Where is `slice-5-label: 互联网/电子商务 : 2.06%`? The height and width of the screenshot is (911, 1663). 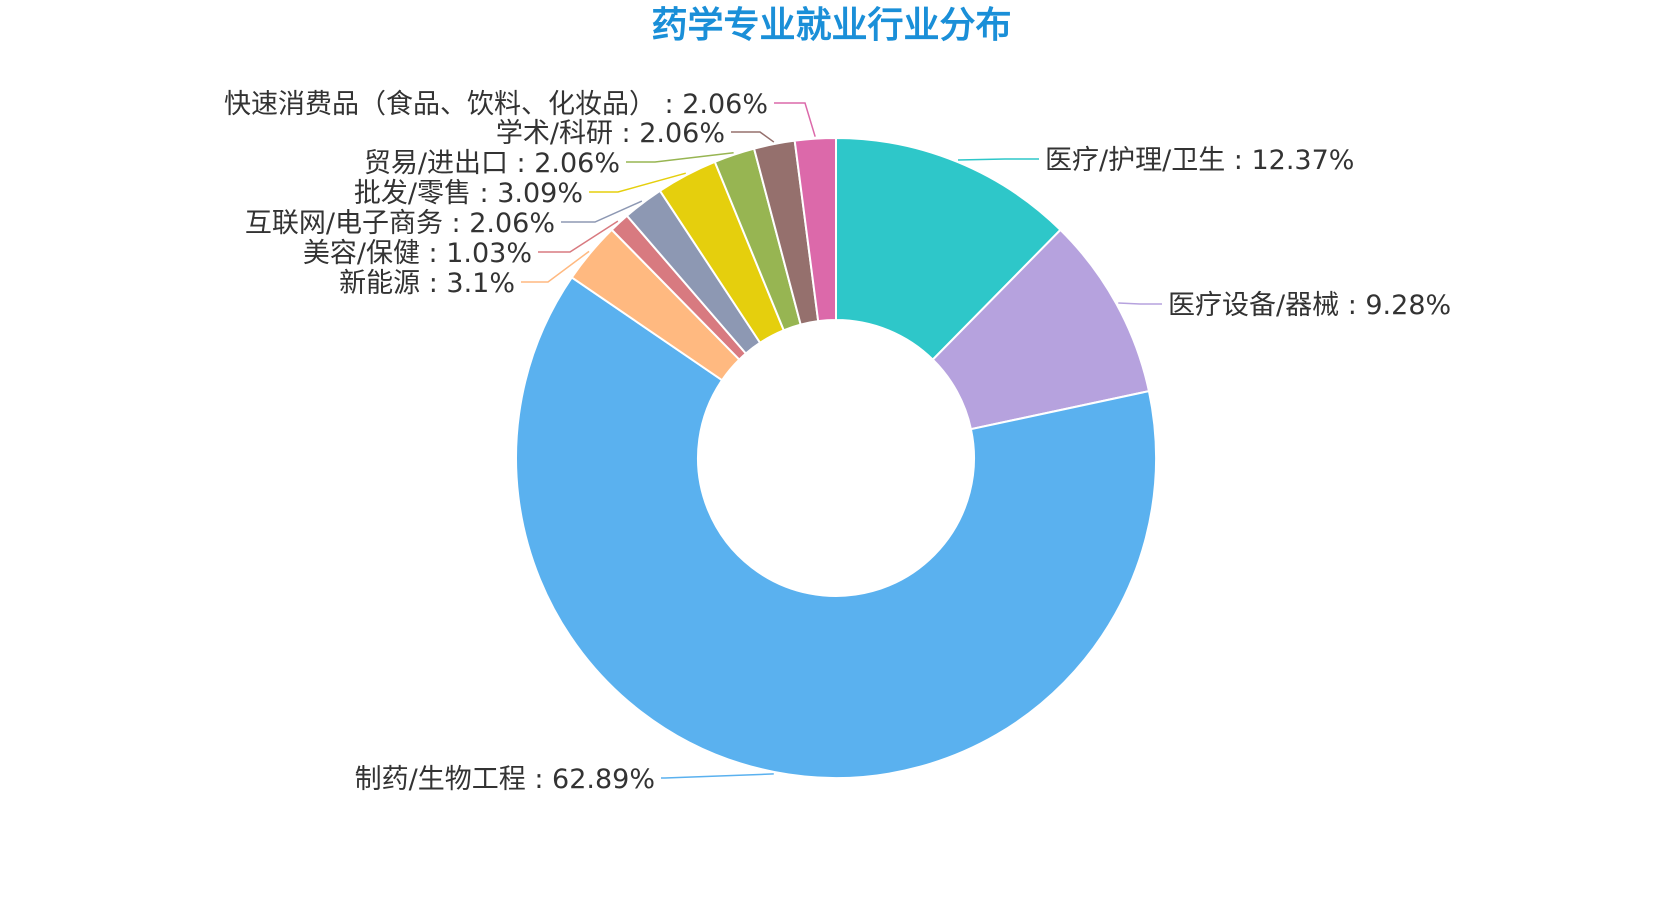 slice-5-label: 互联网/电子商务 : 2.06% is located at coordinates (400, 223).